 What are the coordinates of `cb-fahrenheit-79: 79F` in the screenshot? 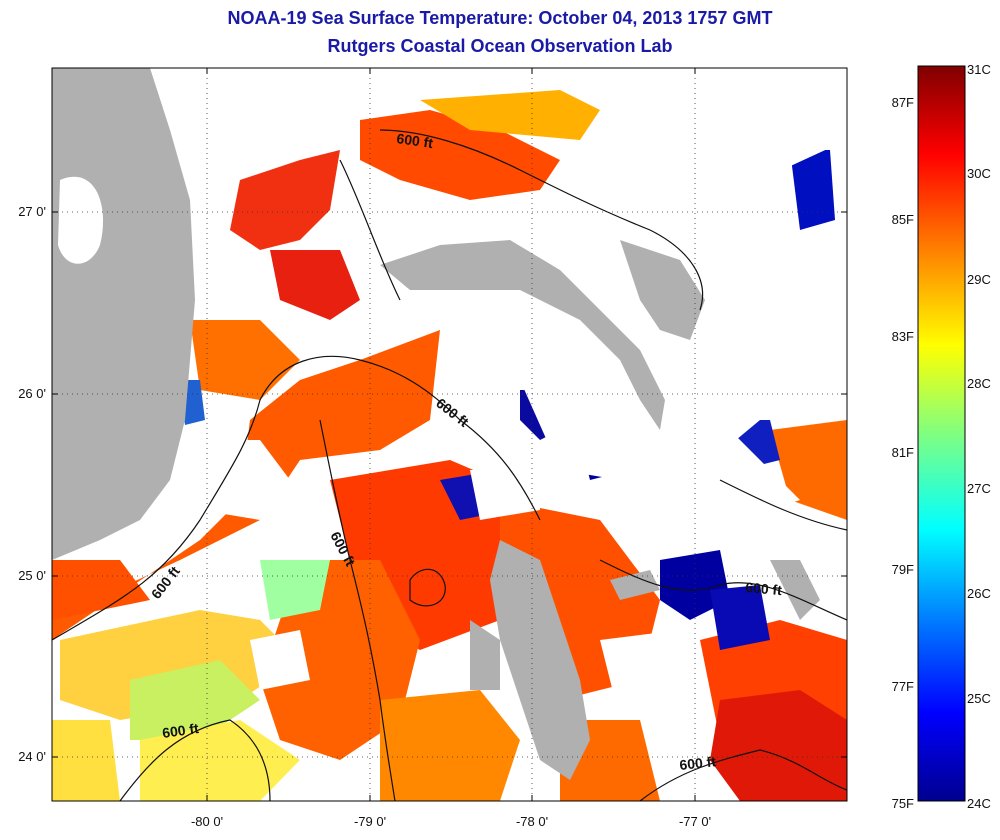 It's located at (903, 569).